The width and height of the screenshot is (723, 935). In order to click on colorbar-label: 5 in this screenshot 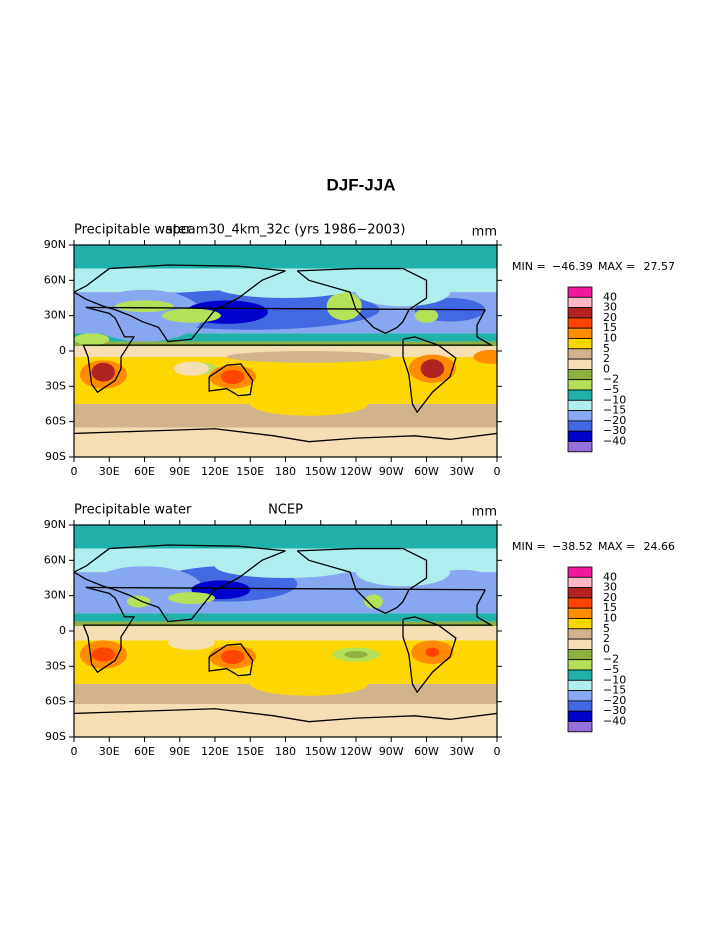, I will do `click(606, 628)`.